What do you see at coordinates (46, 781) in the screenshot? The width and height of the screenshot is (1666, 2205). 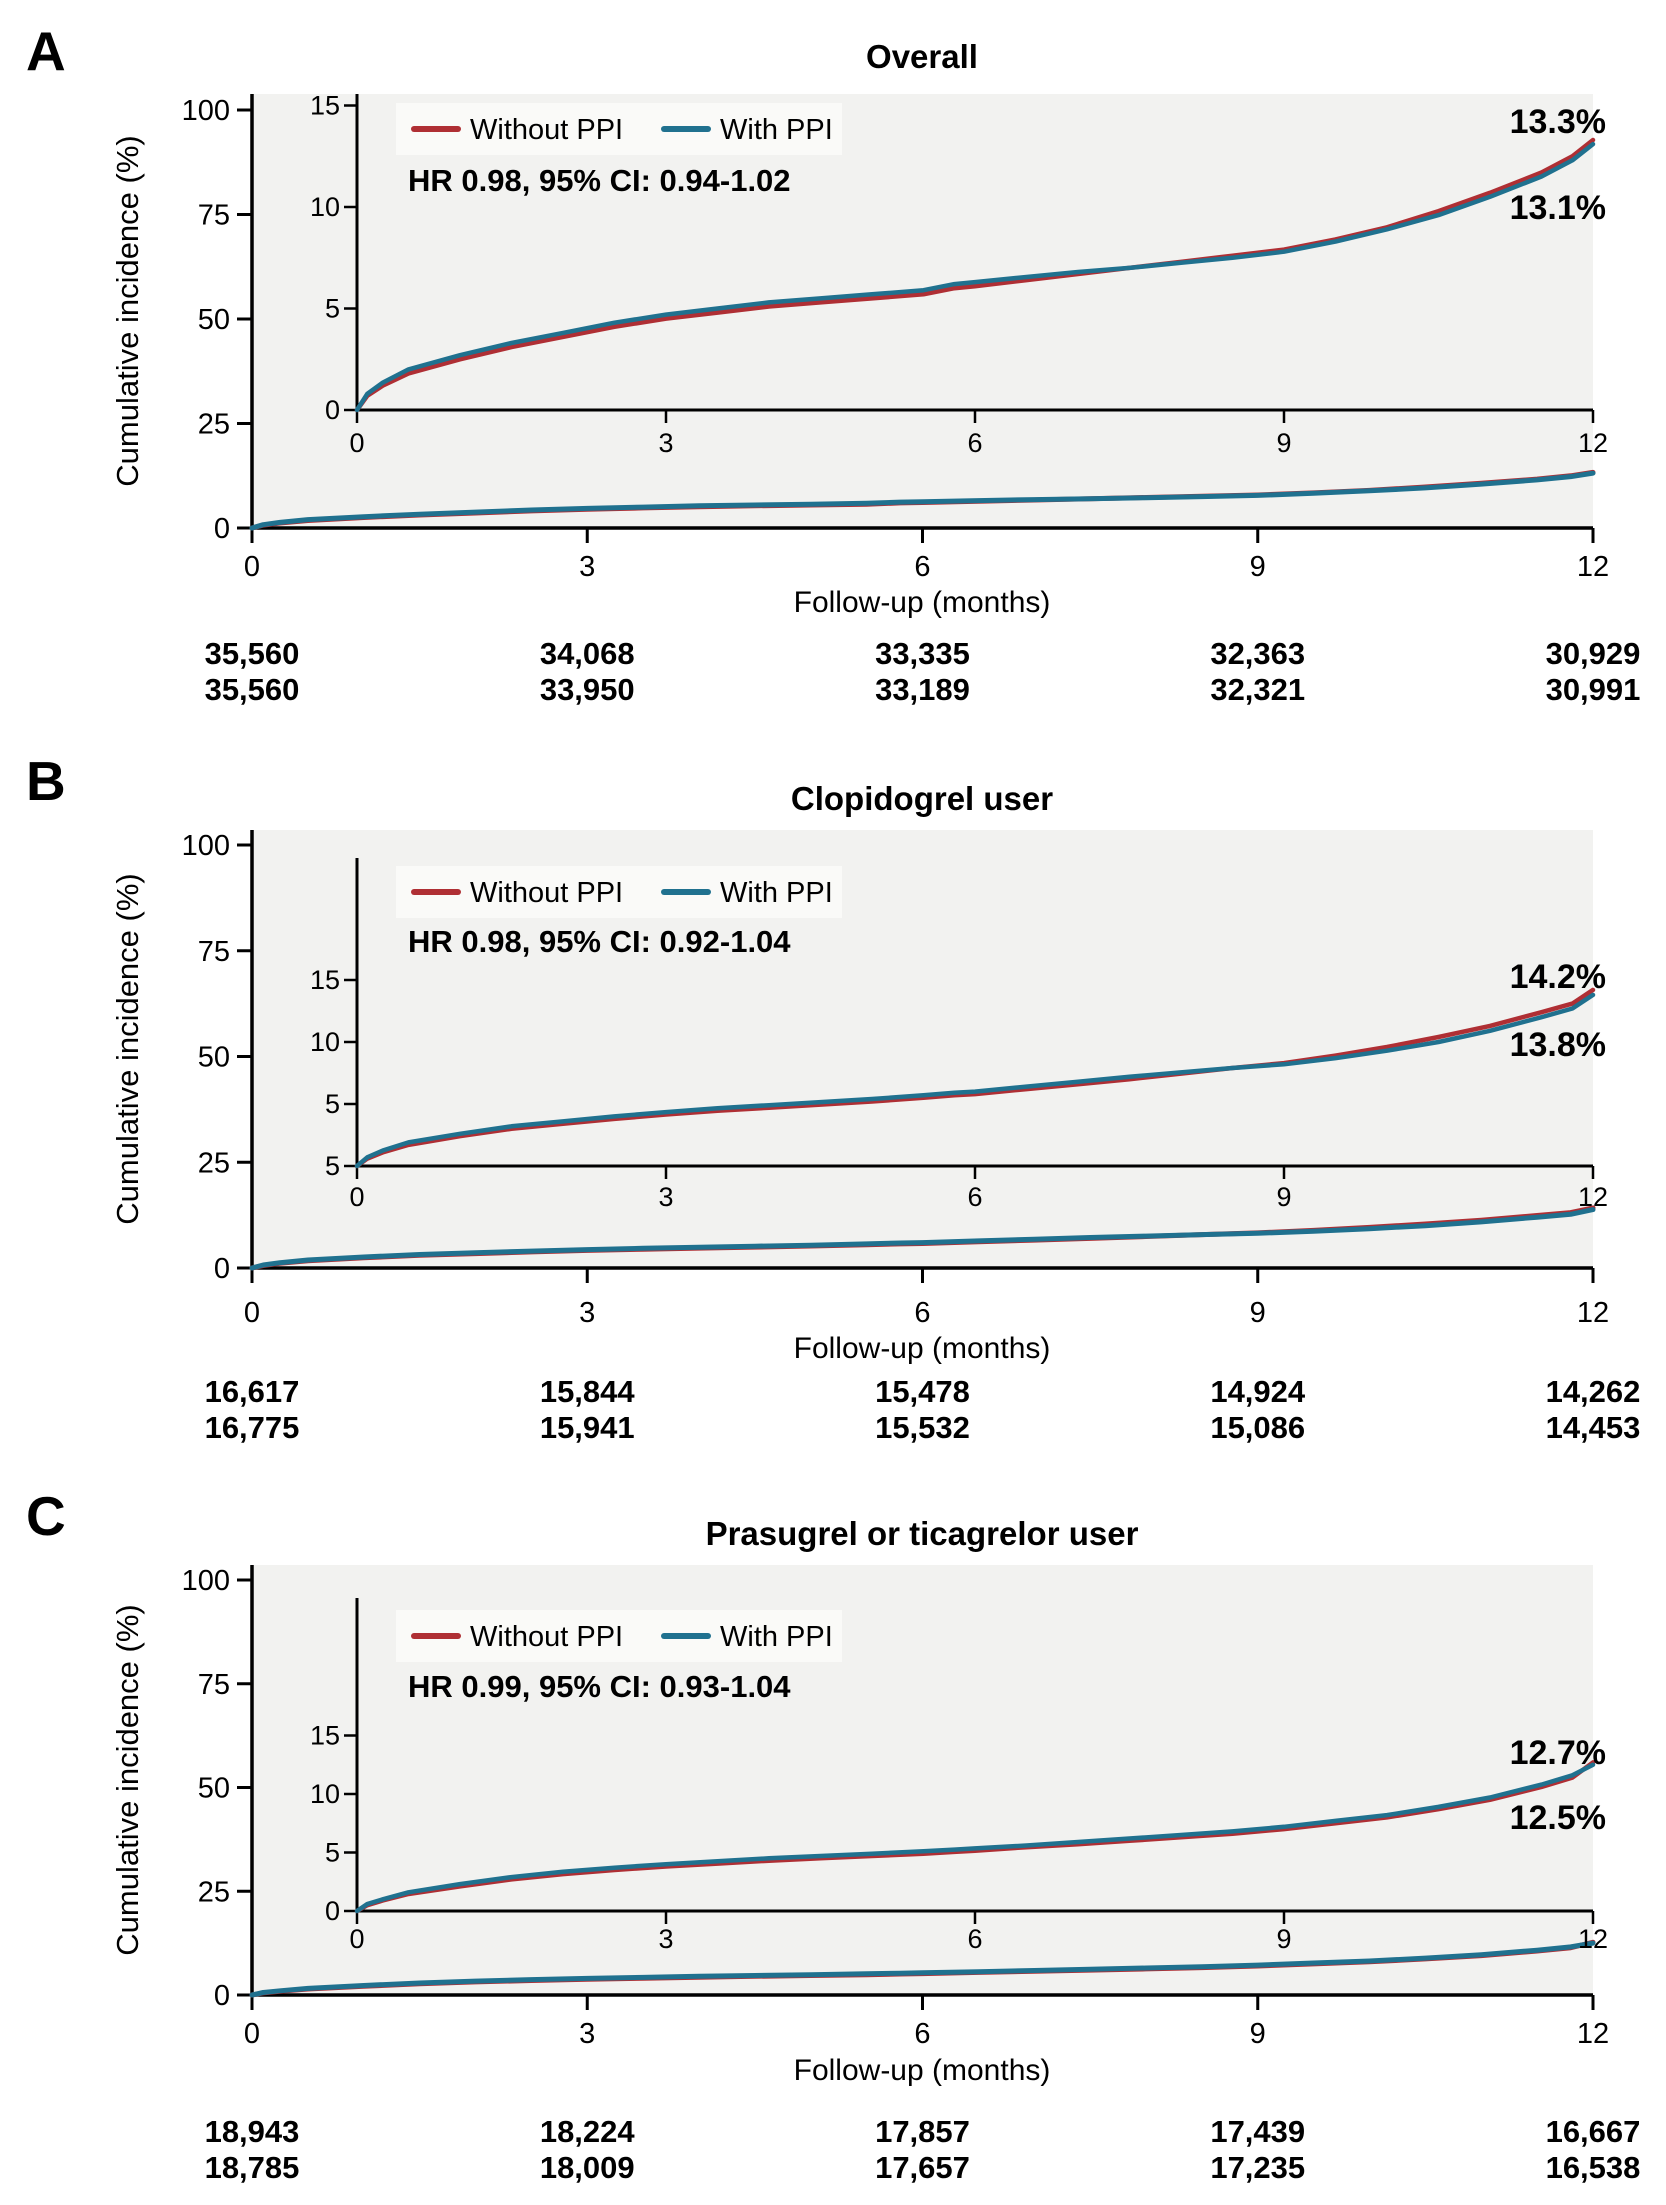 I see `panel-letter: B` at bounding box center [46, 781].